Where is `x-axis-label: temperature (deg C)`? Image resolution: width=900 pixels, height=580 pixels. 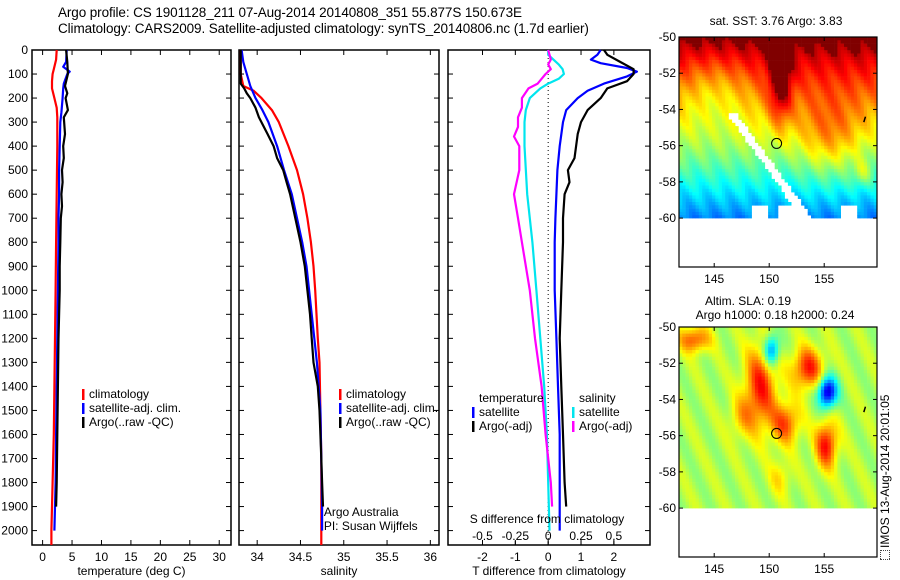
x-axis-label: temperature (deg C) is located at coordinates (131, 571).